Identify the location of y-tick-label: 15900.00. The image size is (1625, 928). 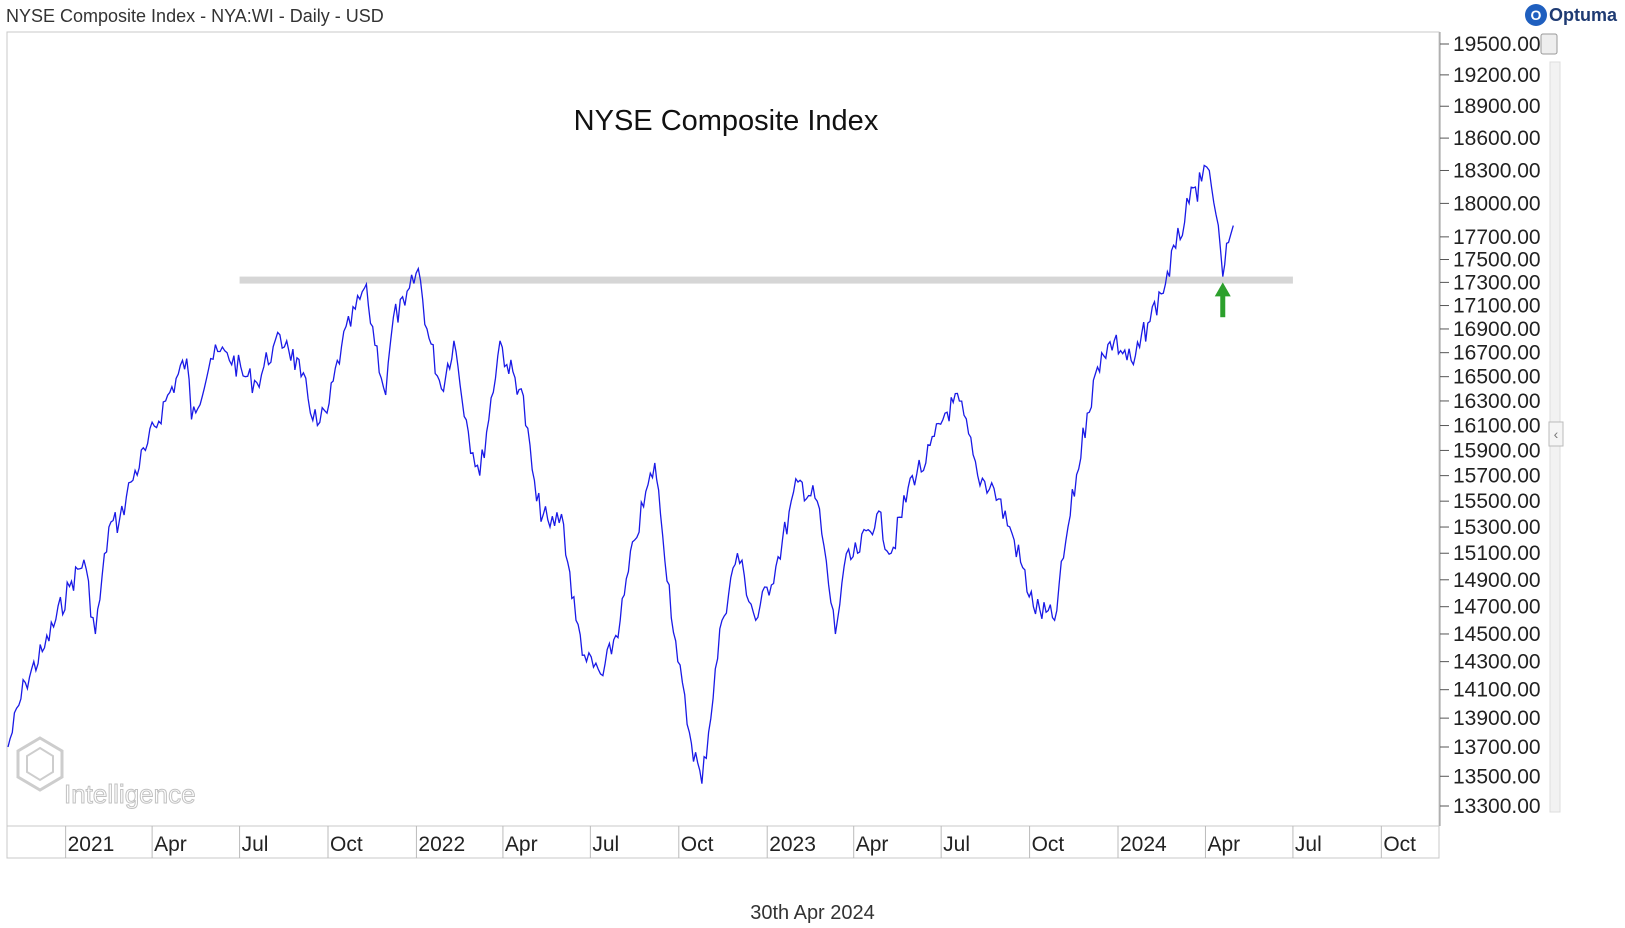
(1497, 450).